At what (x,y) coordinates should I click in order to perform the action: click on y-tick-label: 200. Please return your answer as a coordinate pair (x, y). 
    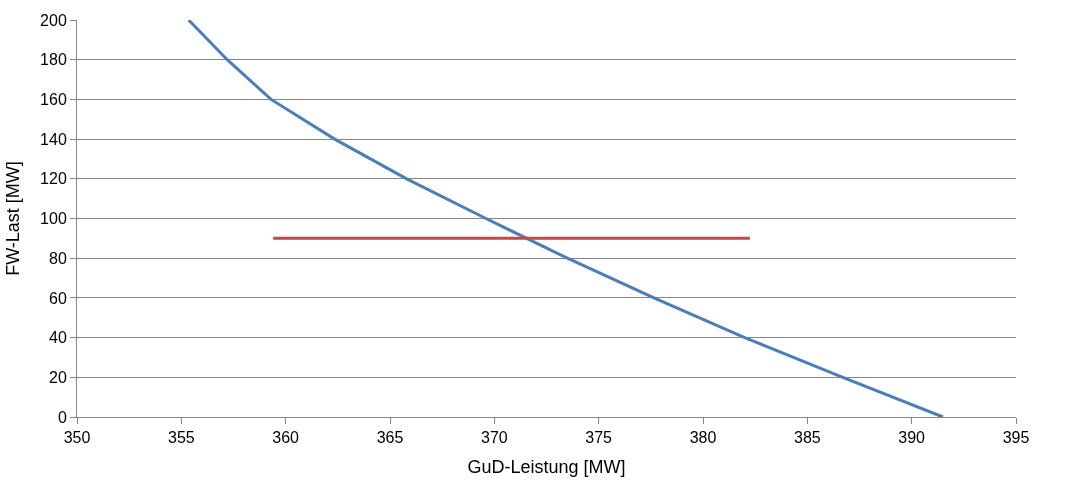
    Looking at the image, I should click on (53, 20).